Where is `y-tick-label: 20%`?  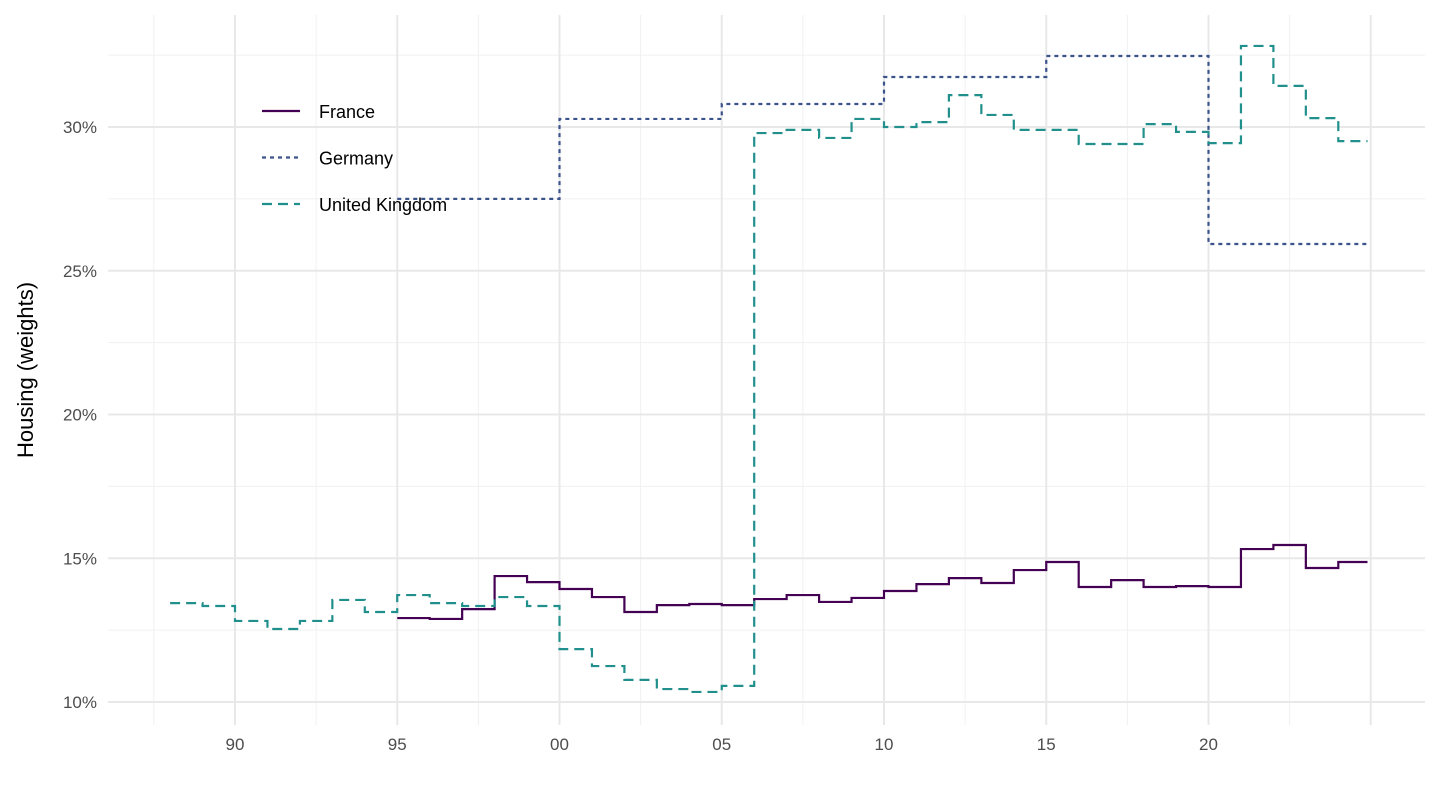 y-tick-label: 20% is located at coordinates (80, 415).